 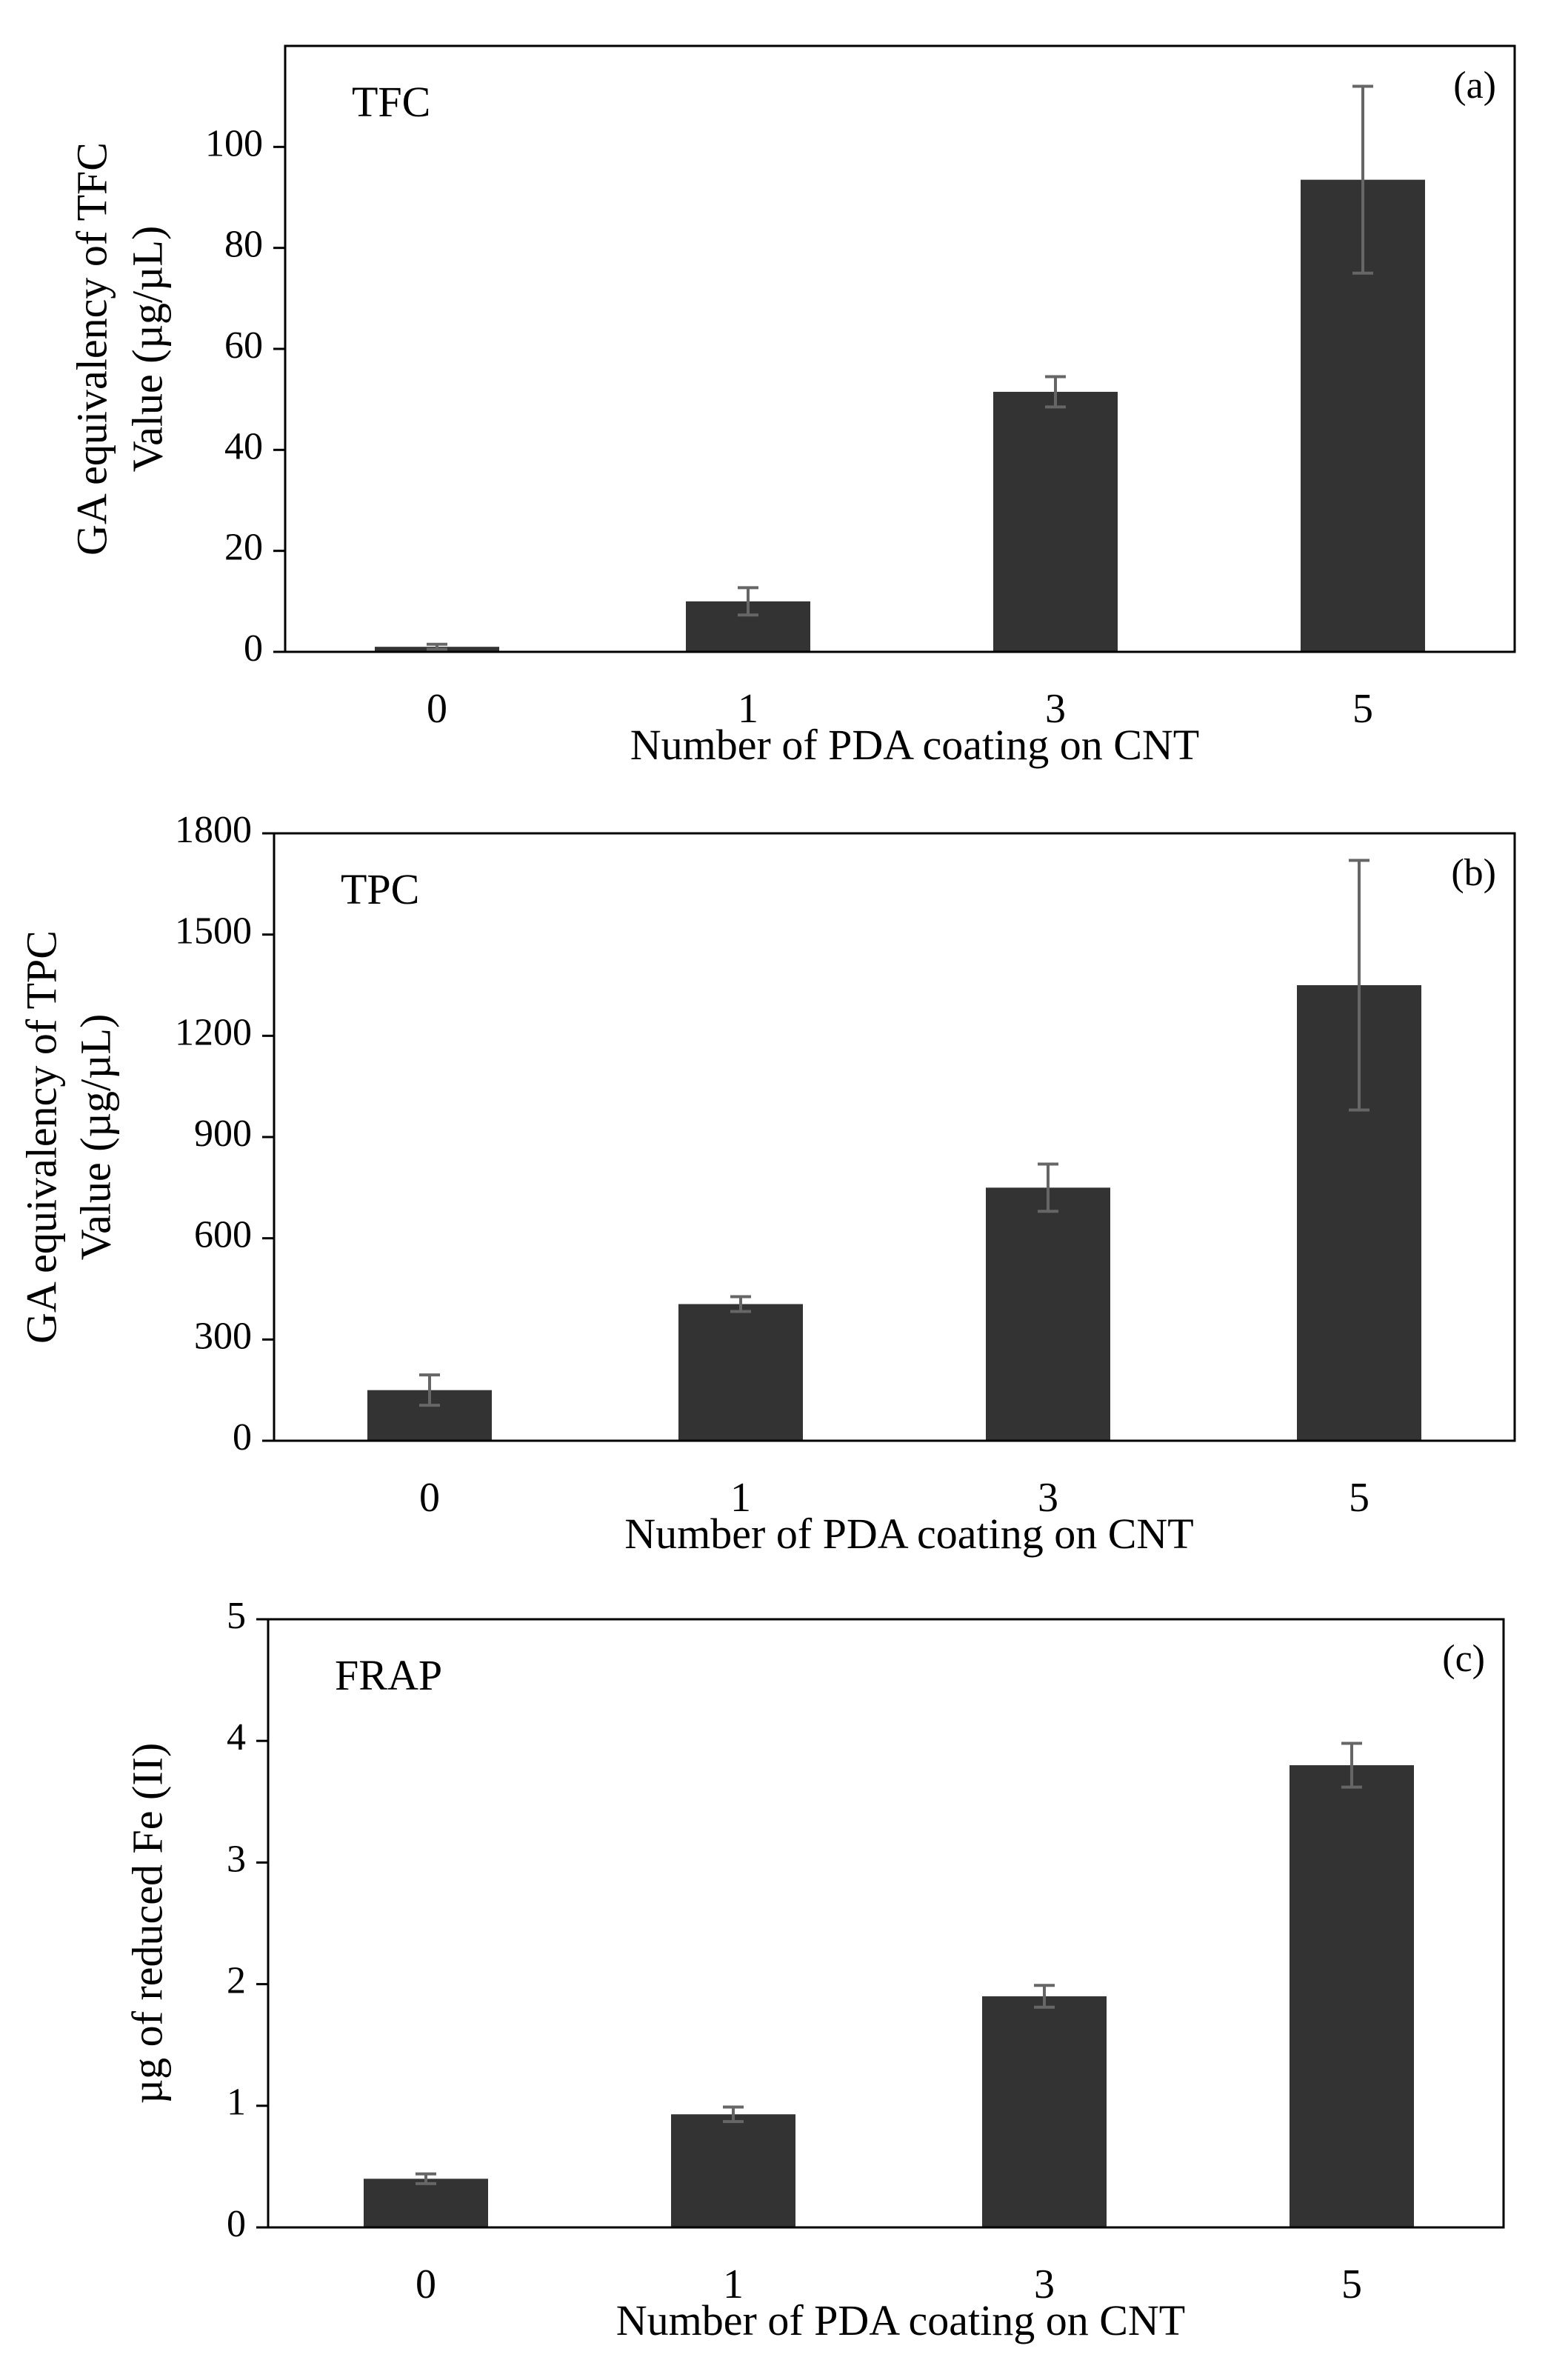 What do you see at coordinates (237, 1981) in the screenshot?
I see `y-tick-label: 2` at bounding box center [237, 1981].